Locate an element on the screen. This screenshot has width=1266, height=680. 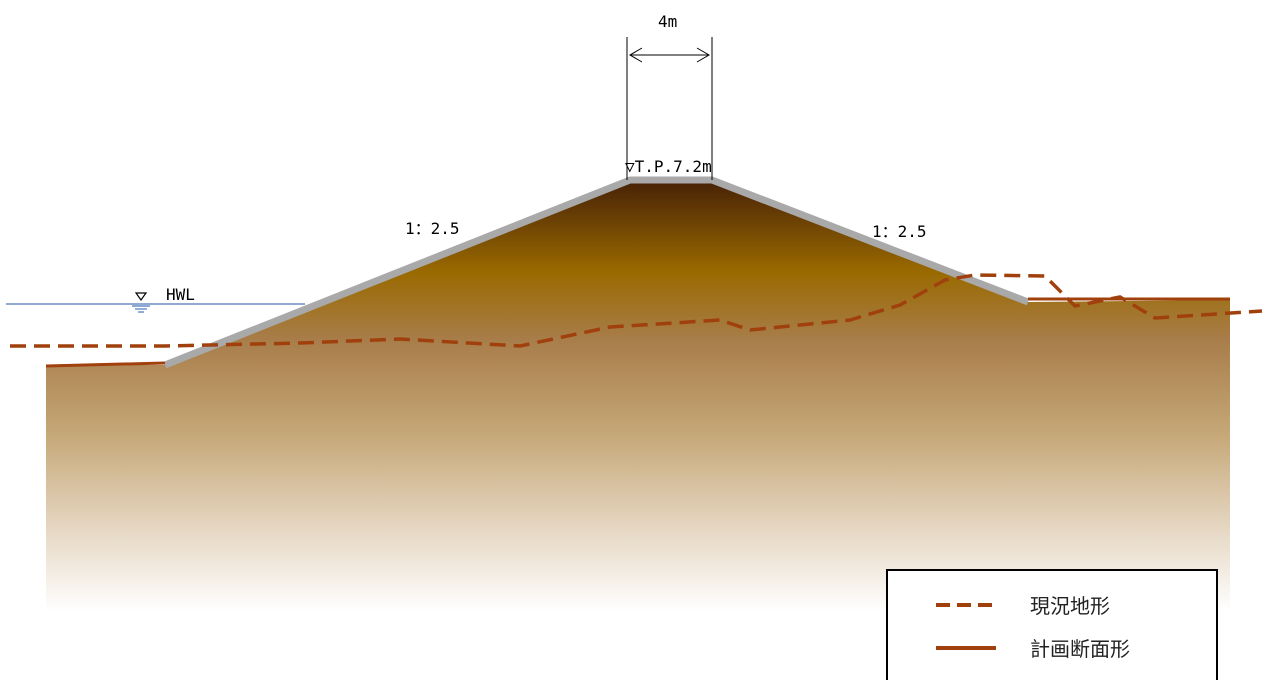
existing-terrain-line is located at coordinates (636, 310).